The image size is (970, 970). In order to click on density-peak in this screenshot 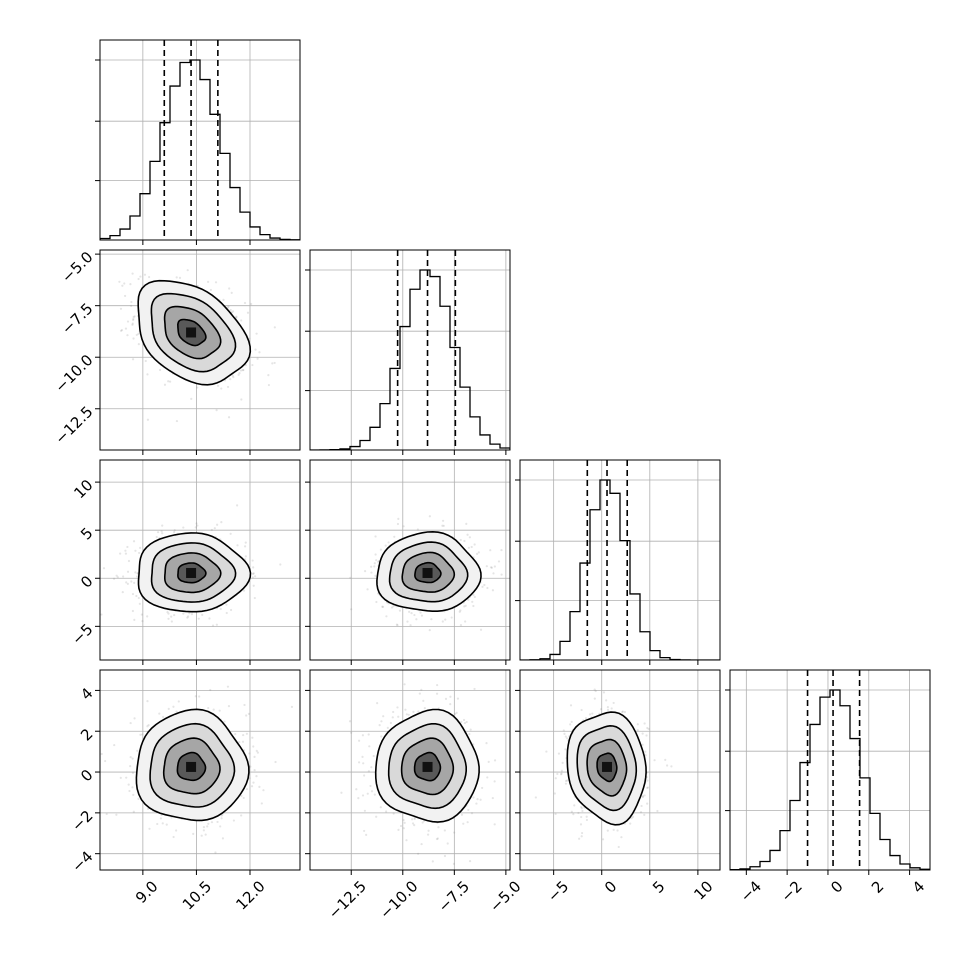, I will do `click(191, 572)`.